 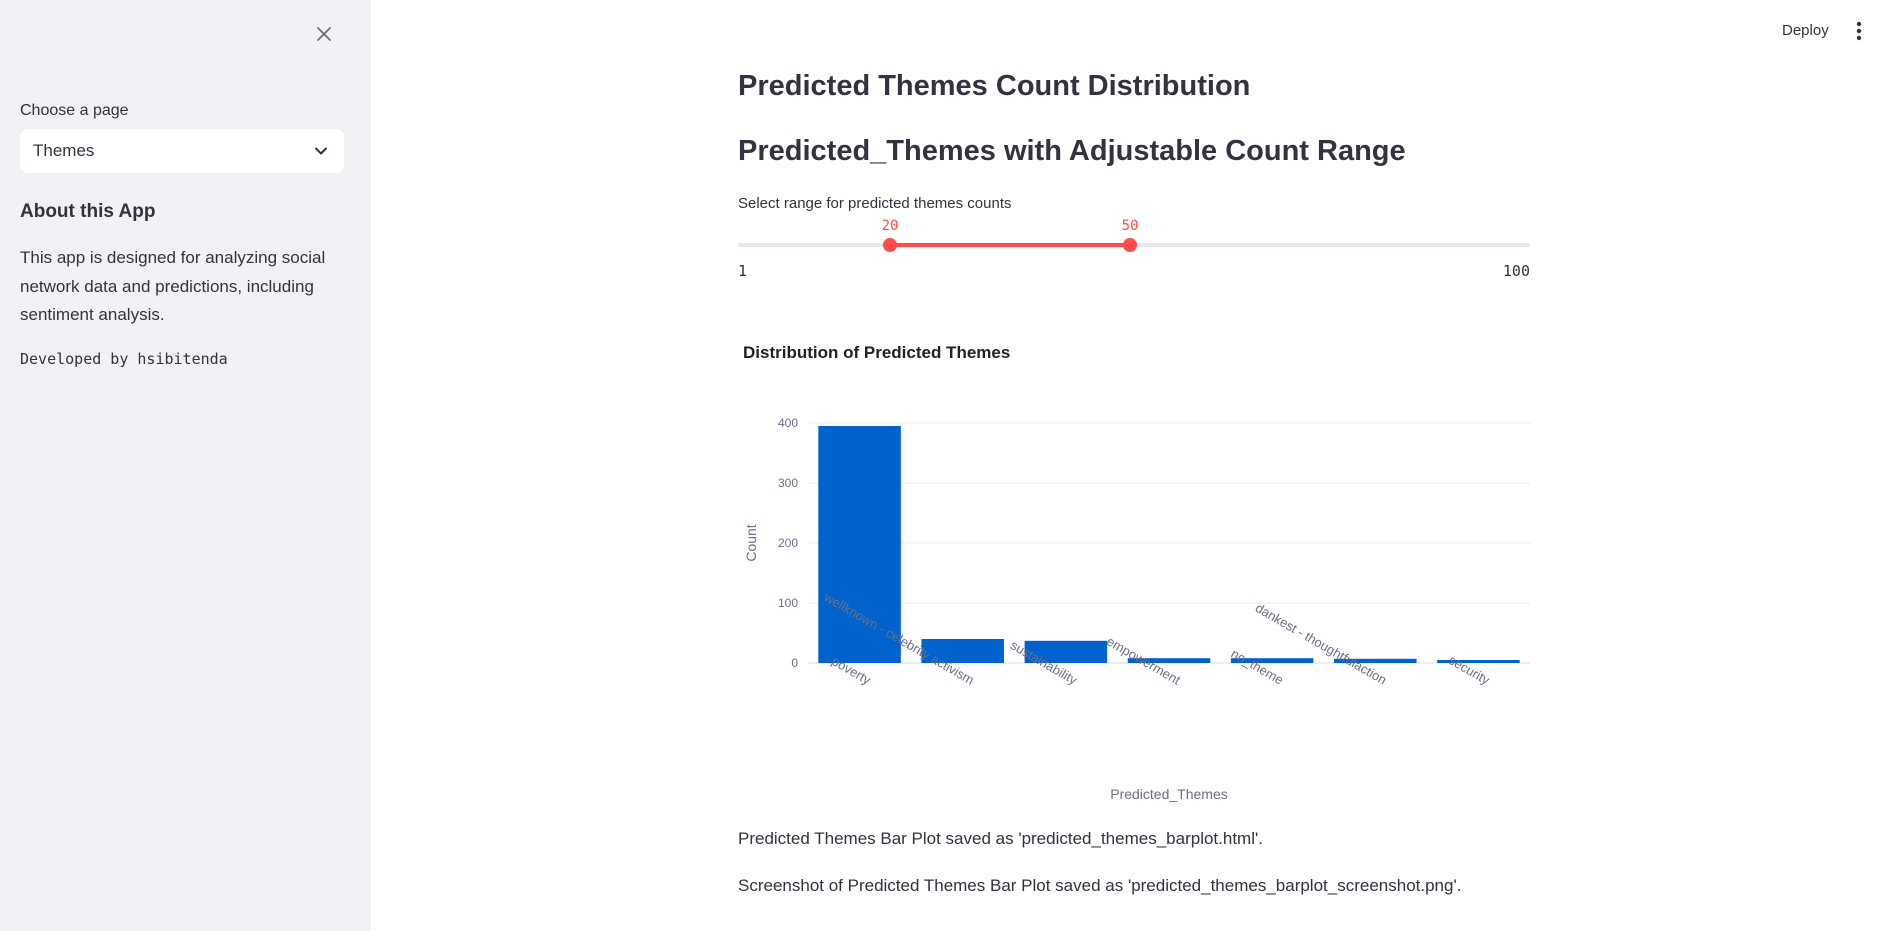 What do you see at coordinates (74, 110) in the screenshot?
I see `choose-page-label: Choose a page` at bounding box center [74, 110].